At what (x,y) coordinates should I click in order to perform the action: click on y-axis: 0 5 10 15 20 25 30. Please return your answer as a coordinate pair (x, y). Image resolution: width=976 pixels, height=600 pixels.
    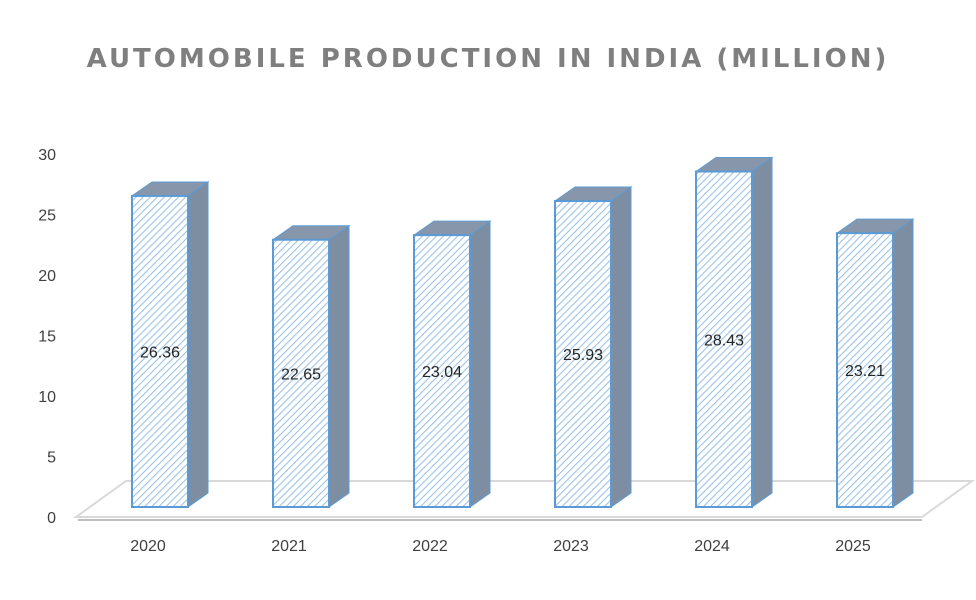
    Looking at the image, I should click on (47, 337).